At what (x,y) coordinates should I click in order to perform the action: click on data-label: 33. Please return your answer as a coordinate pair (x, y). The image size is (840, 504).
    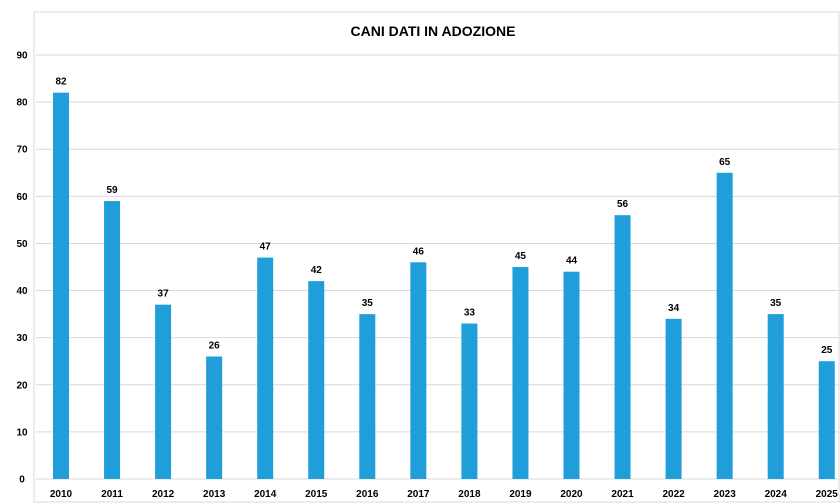
    Looking at the image, I should click on (470, 313).